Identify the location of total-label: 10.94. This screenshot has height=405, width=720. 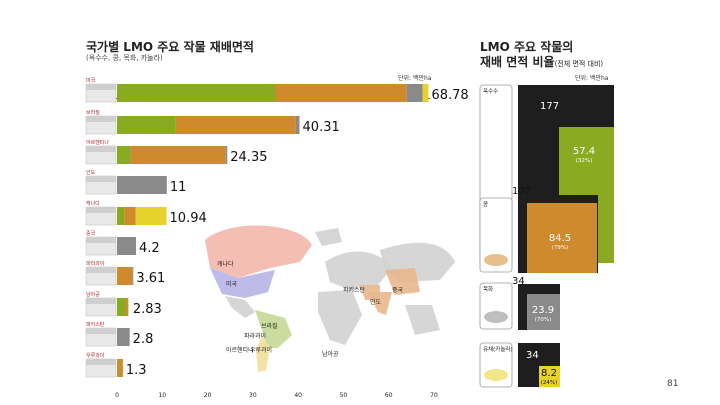
(188, 218).